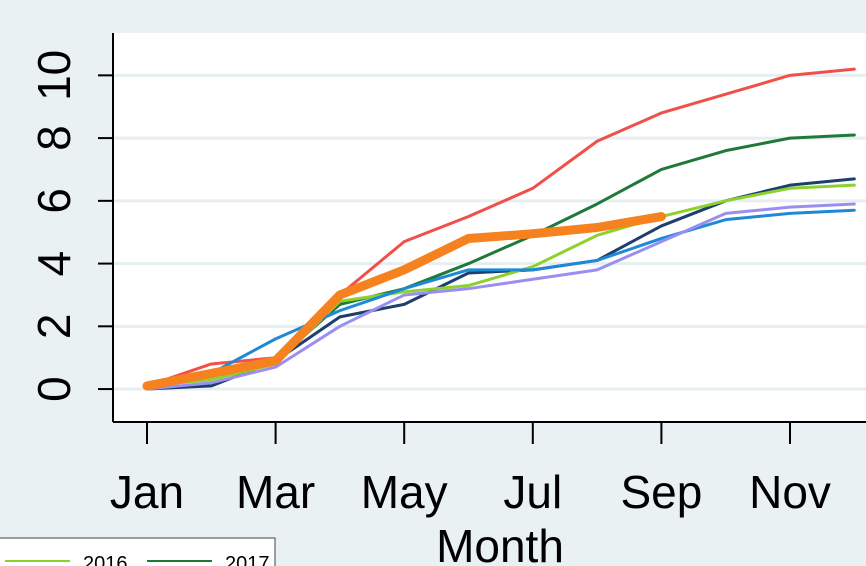  What do you see at coordinates (500, 543) in the screenshot?
I see `x-axis-title: Month` at bounding box center [500, 543].